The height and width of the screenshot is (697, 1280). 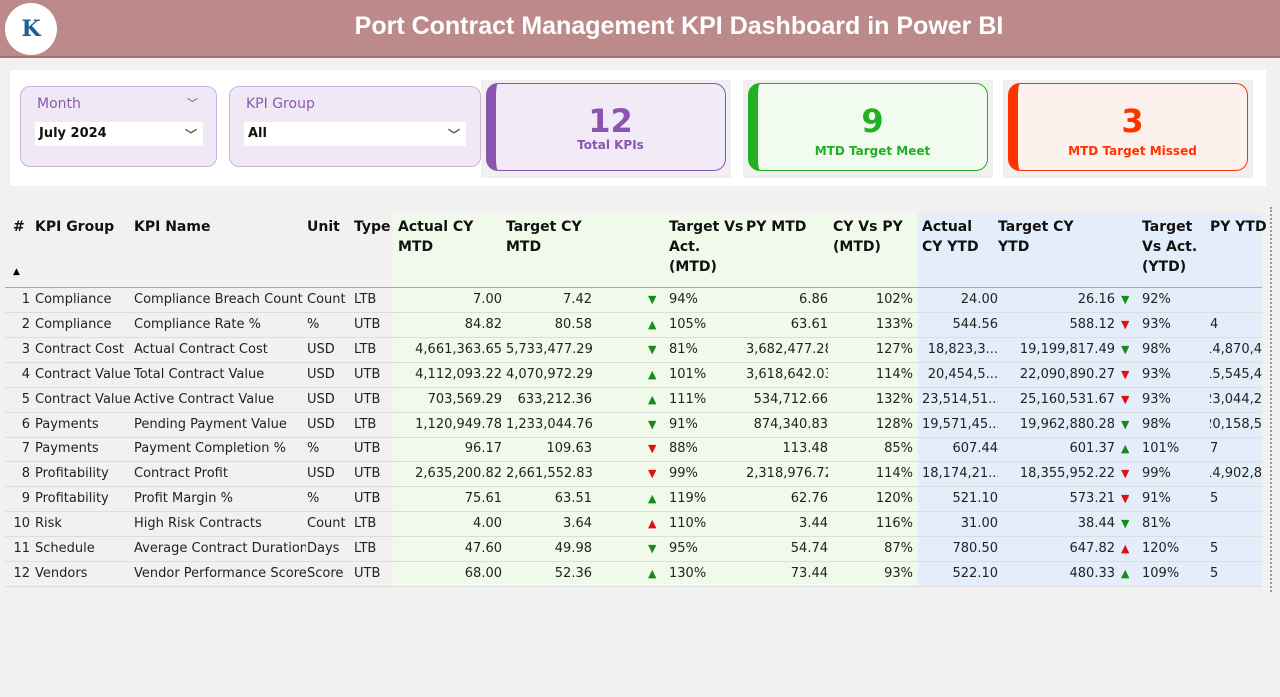 I want to click on column-header: Actual CY YTD, so click(x=950, y=237).